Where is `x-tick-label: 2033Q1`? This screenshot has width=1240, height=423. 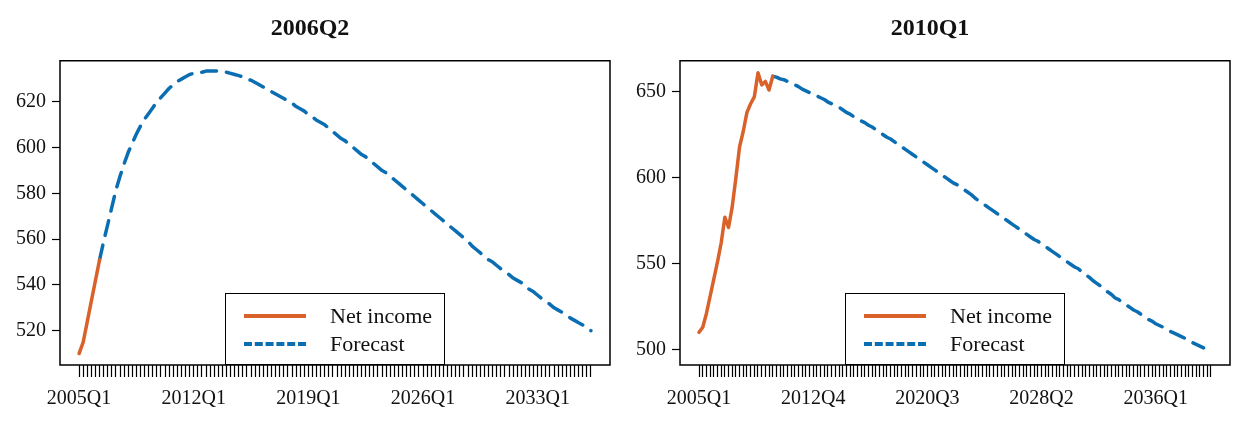
x-tick-label: 2033Q1 is located at coordinates (537, 397).